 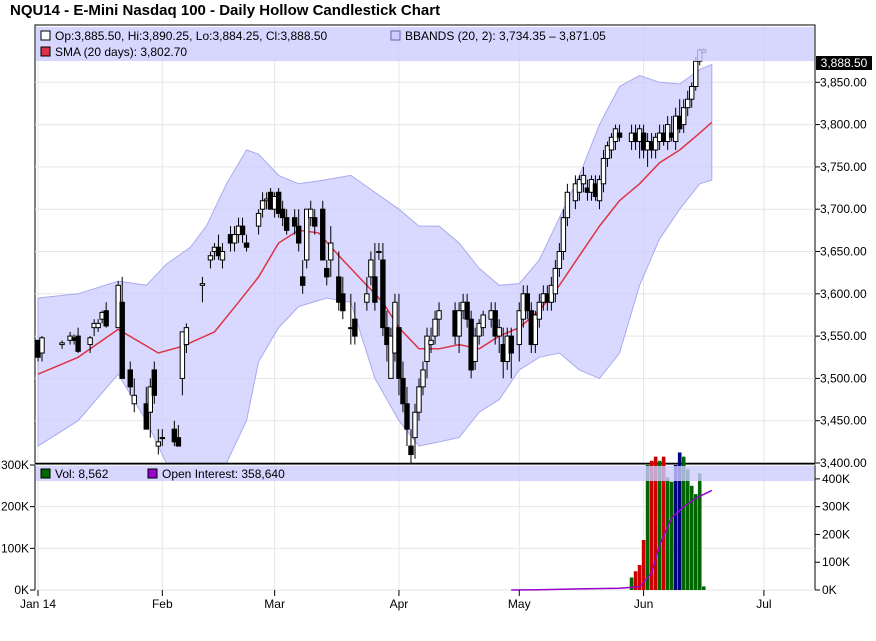 I want to click on price-y-tick-label: 3,550.00, so click(x=843, y=336).